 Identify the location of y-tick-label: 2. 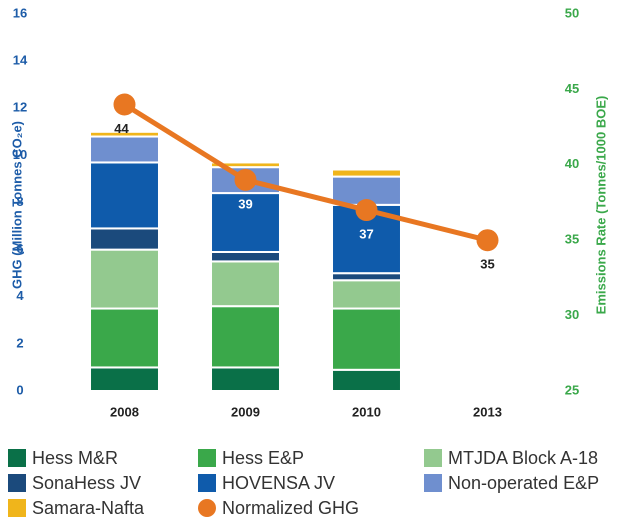
(19, 342).